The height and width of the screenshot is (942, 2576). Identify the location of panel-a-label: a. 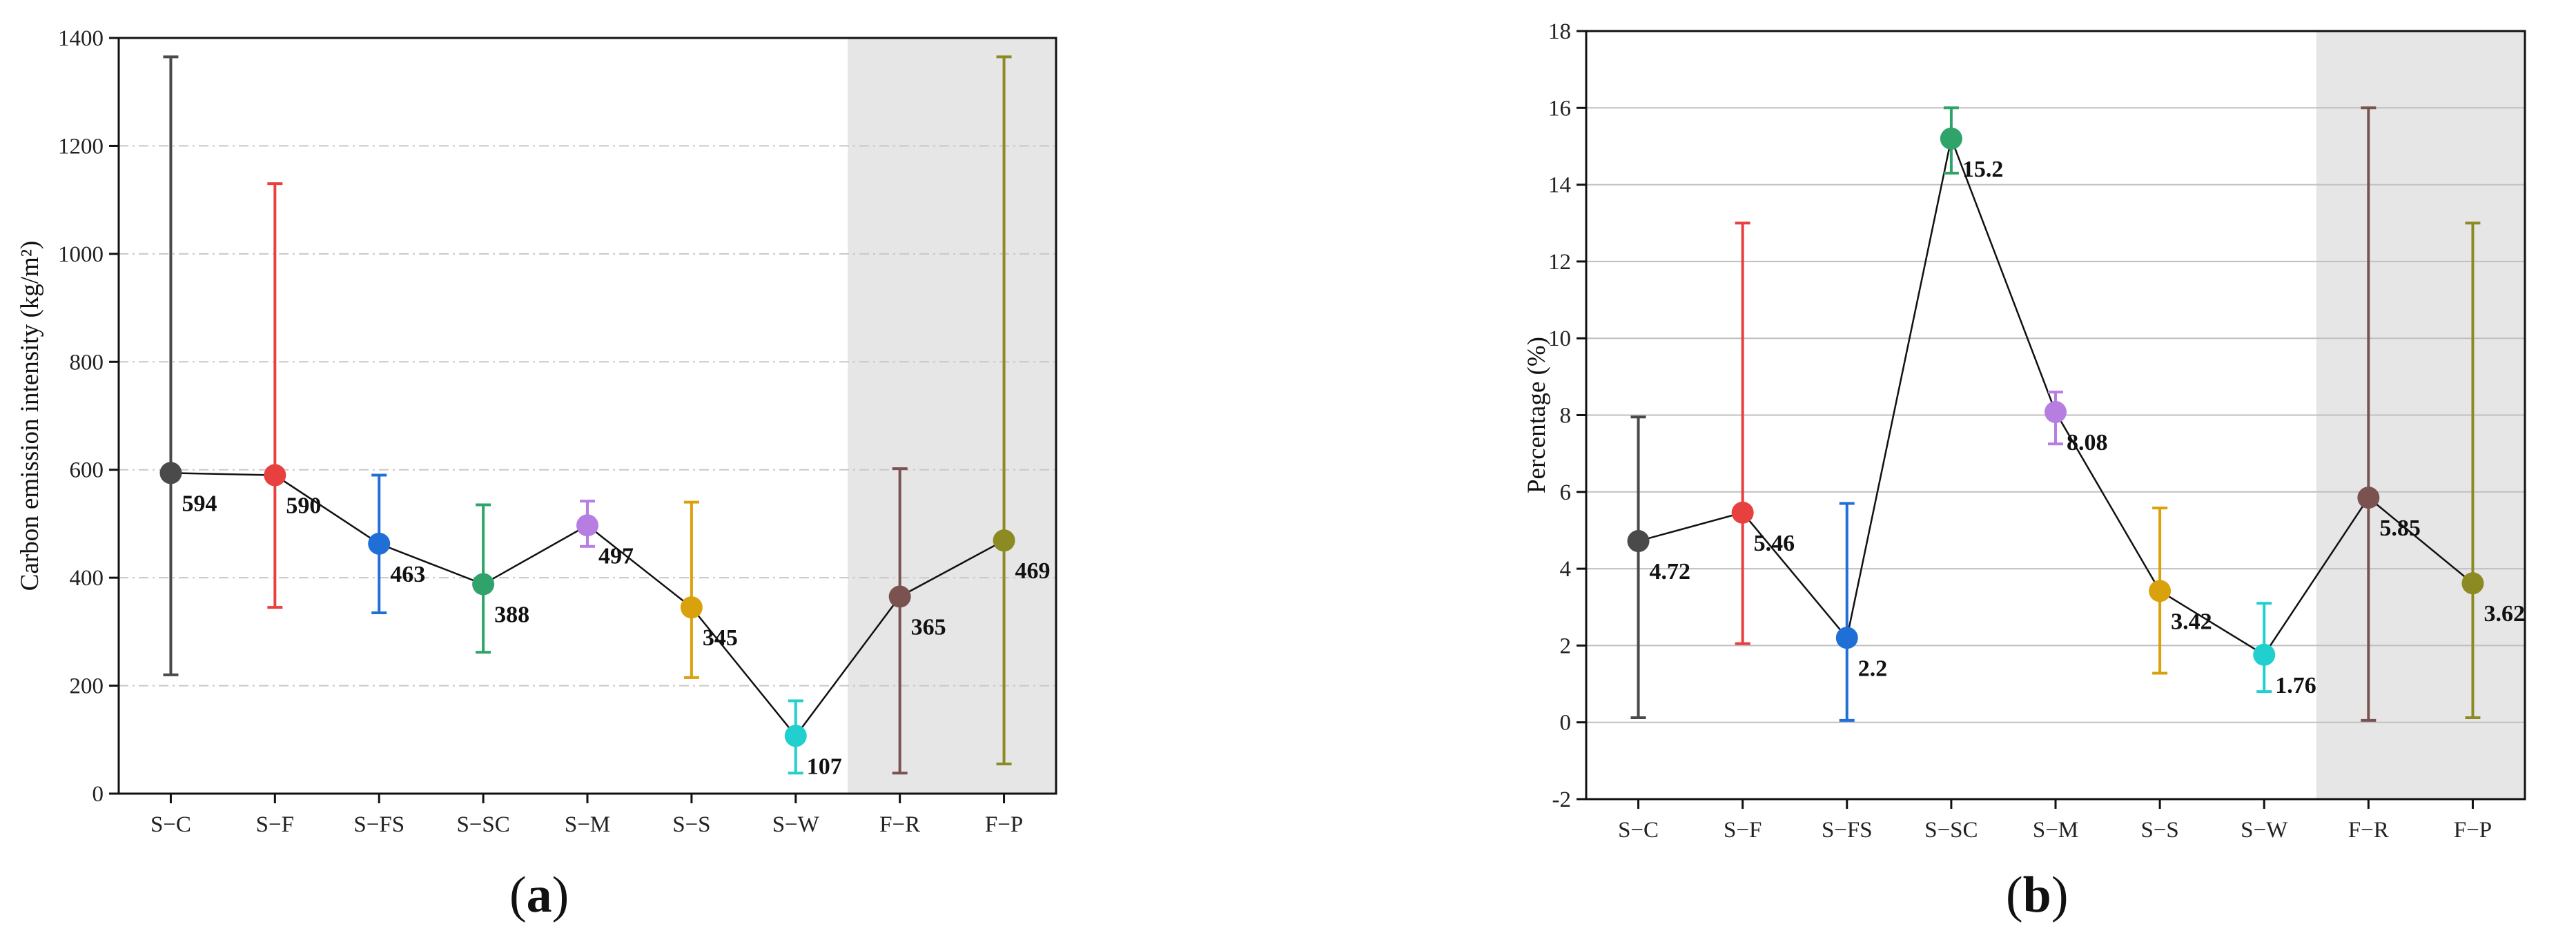
(539, 895).